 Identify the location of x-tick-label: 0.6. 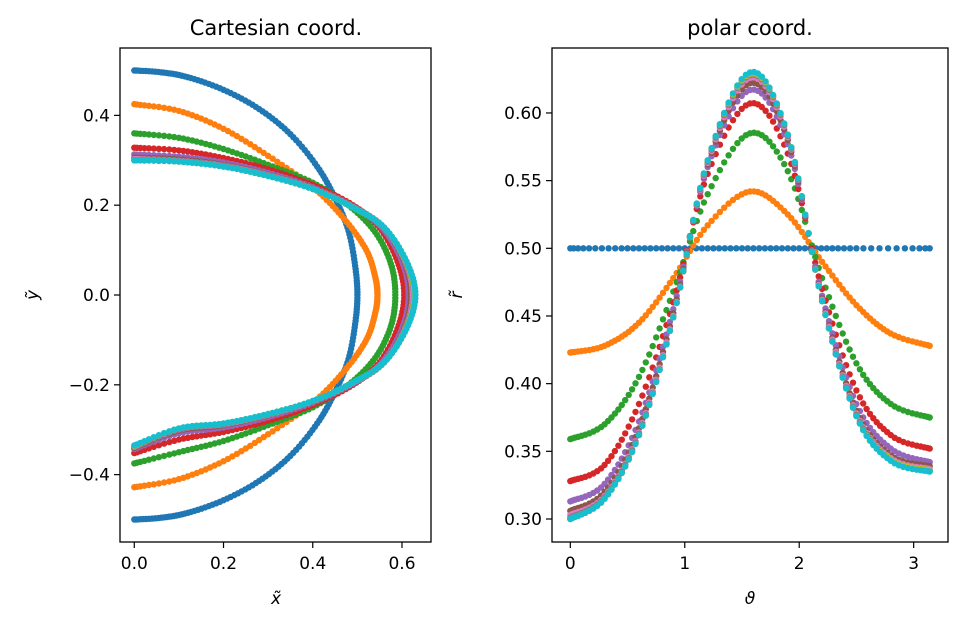
(401, 564).